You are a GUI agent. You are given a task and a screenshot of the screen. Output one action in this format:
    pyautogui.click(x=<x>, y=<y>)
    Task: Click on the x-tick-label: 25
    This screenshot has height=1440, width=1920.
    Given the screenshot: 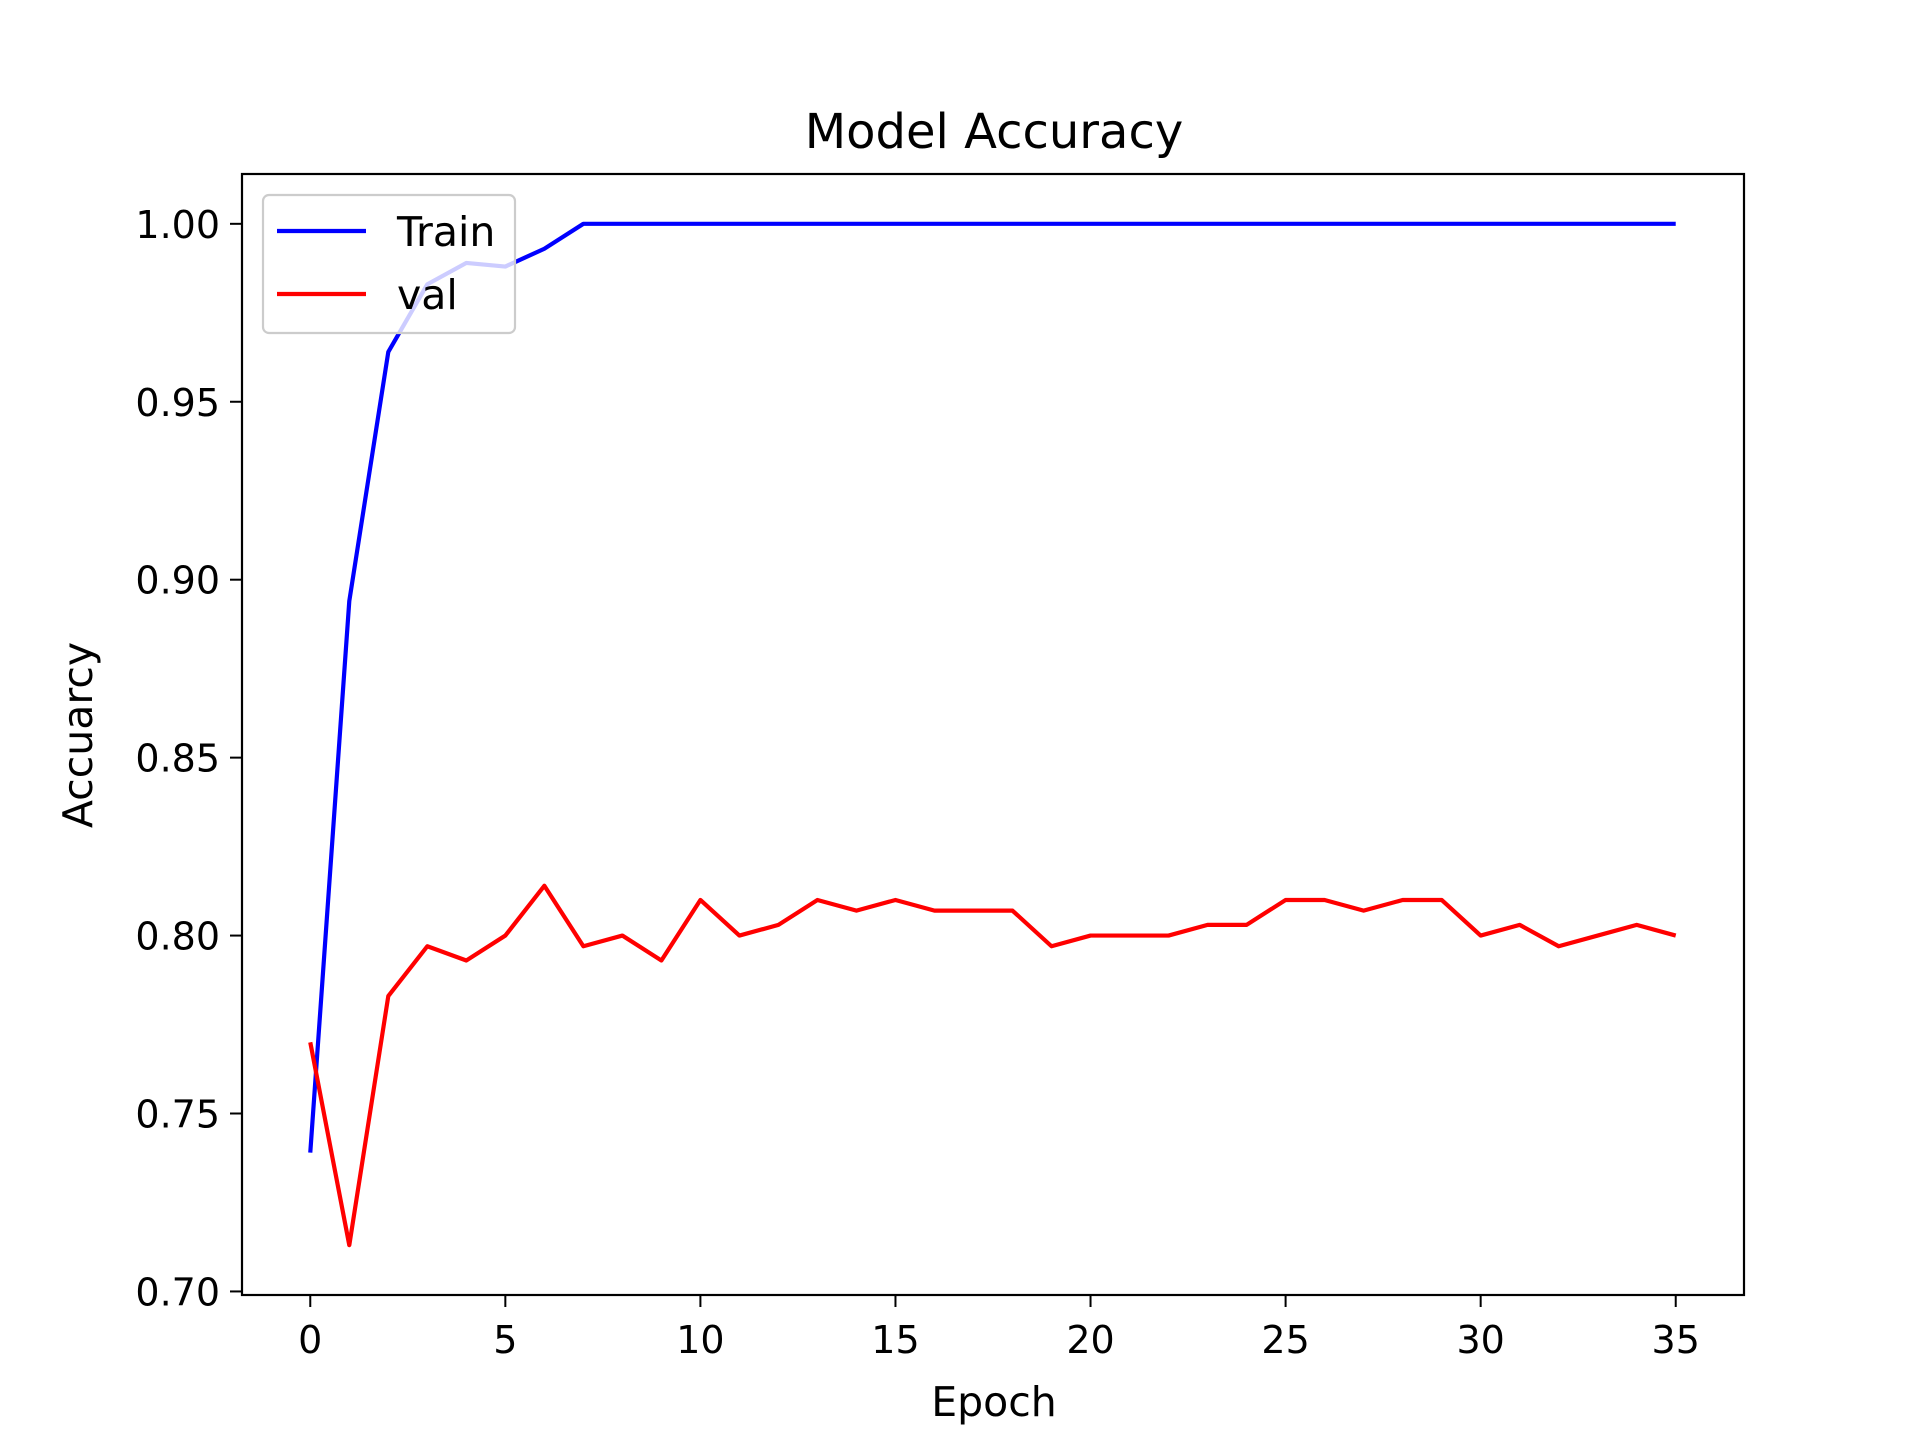 What is the action you would take?
    pyautogui.click(x=1285, y=1340)
    